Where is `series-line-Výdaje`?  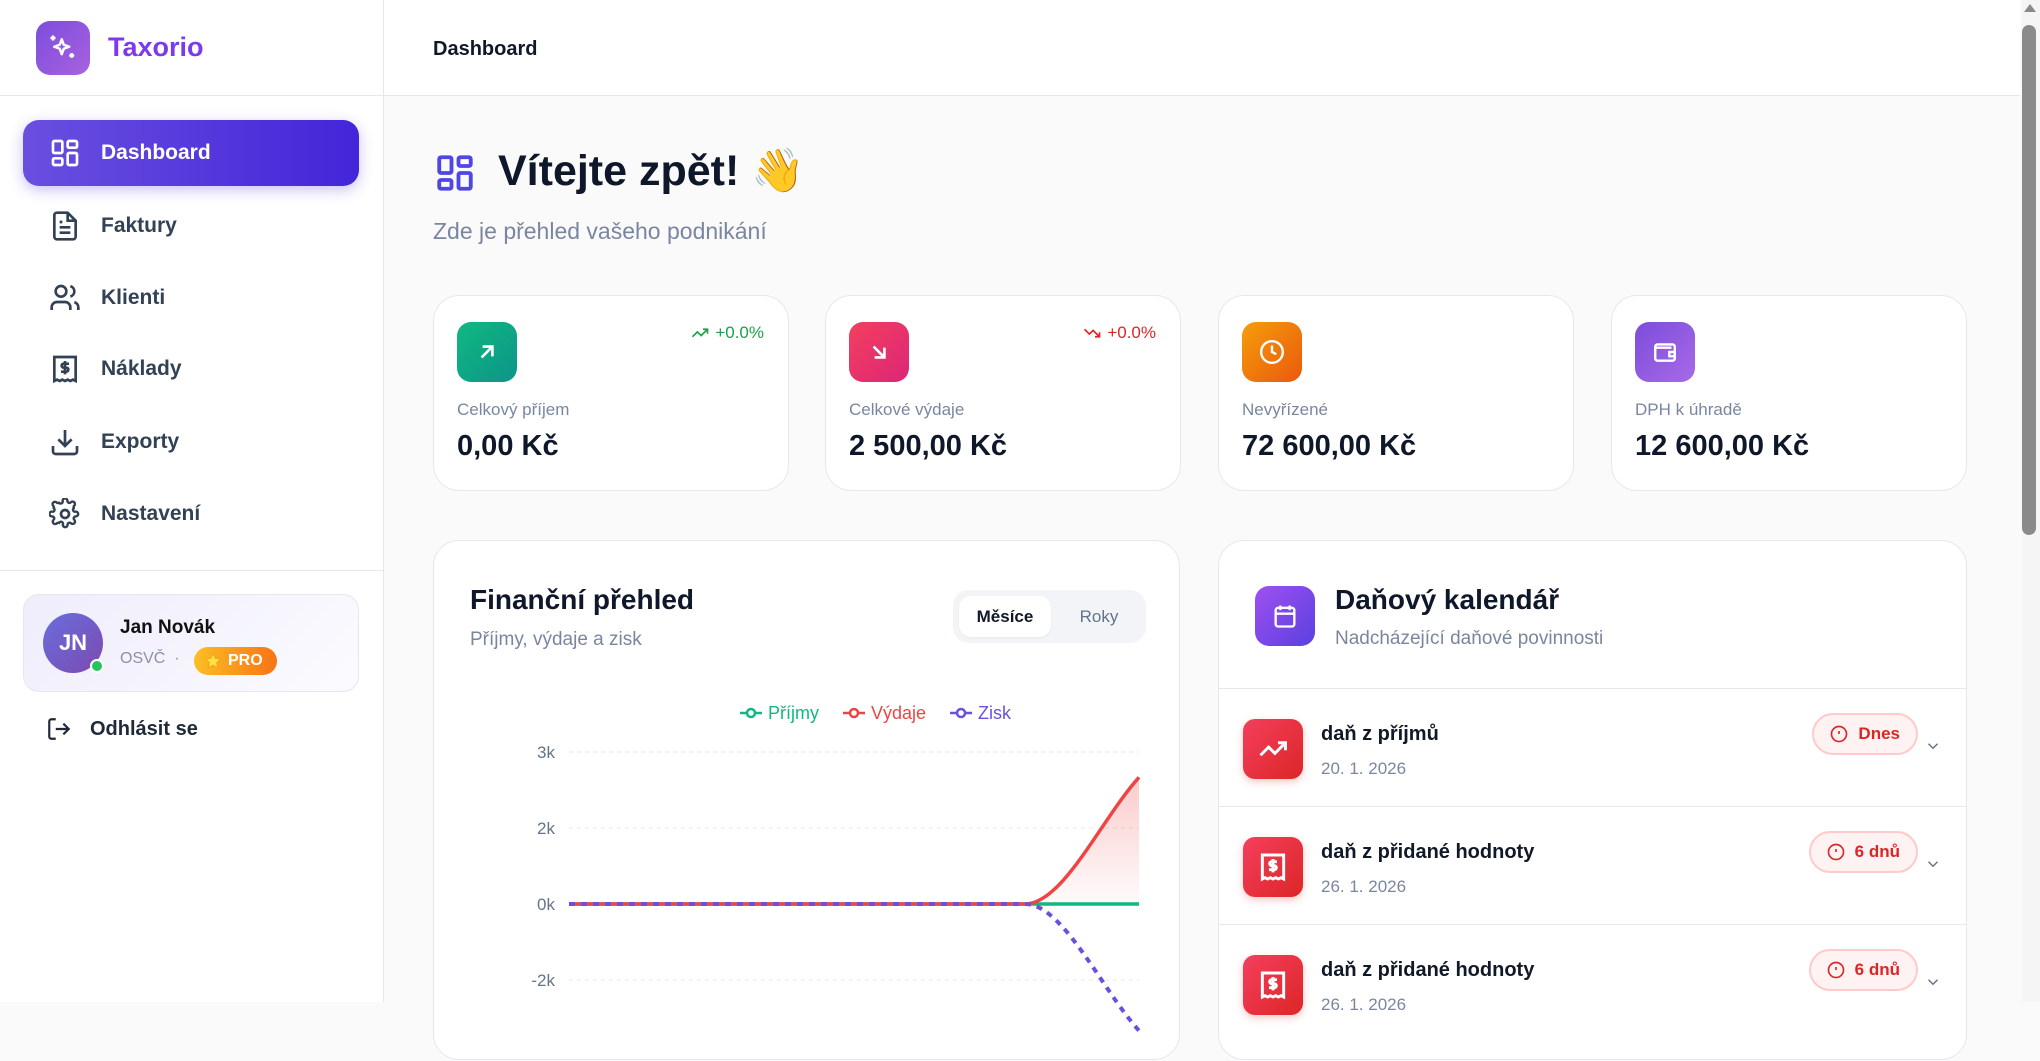
series-line-Výdaje is located at coordinates (854, 841).